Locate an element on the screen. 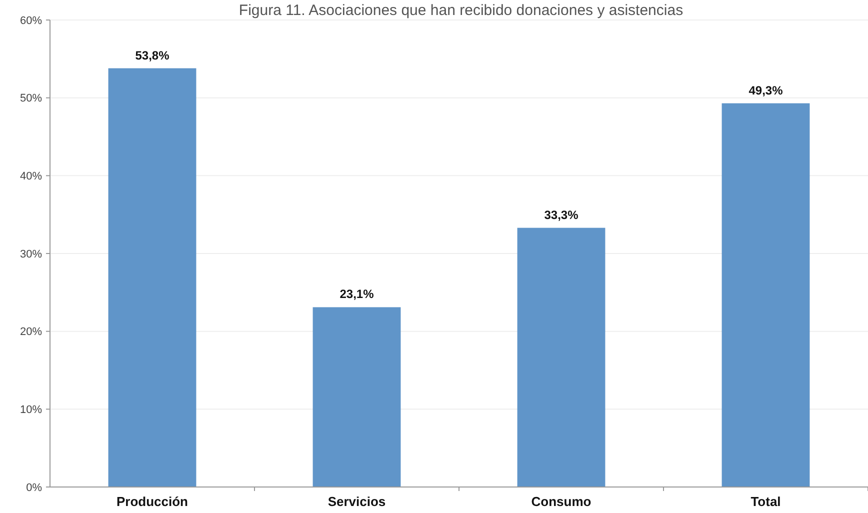 Image resolution: width=868 pixels, height=513 pixels. x-tick-label: Servicios is located at coordinates (357, 501).